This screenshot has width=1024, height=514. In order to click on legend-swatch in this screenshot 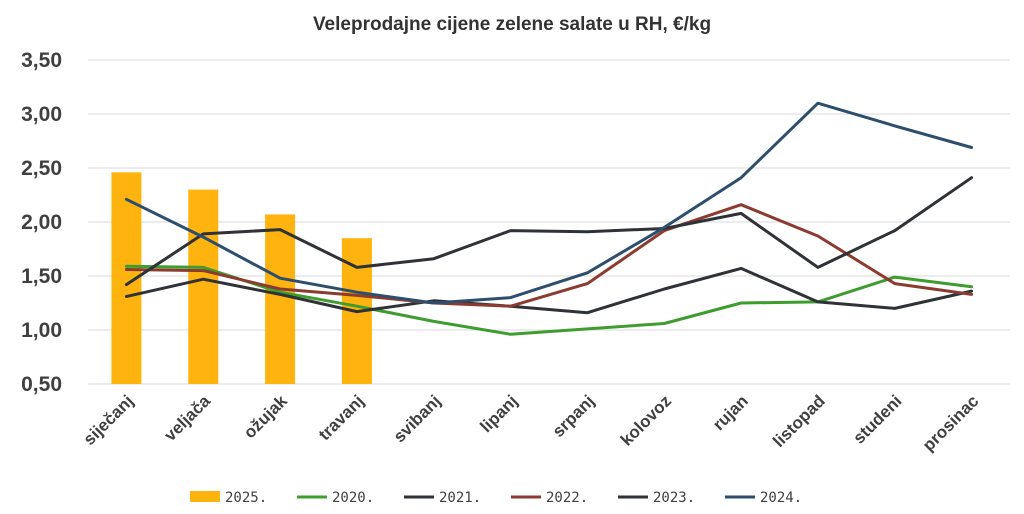, I will do `click(205, 496)`.